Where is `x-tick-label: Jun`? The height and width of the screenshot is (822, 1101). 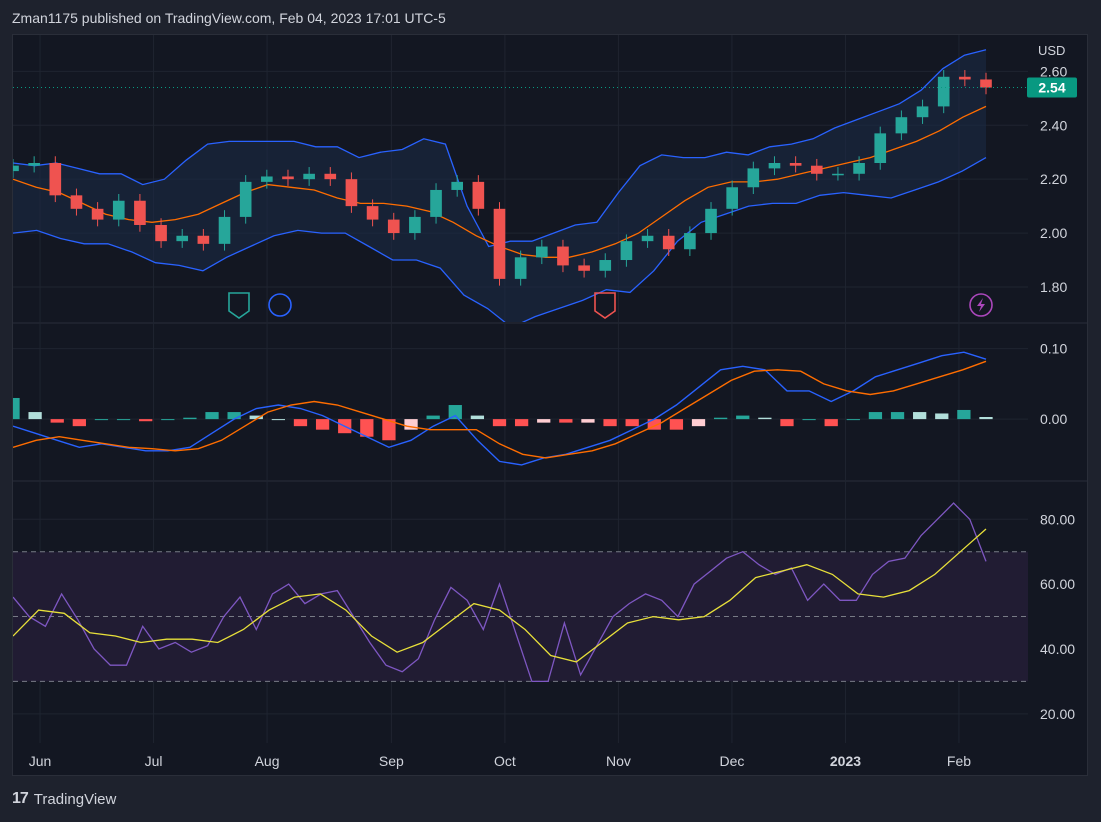 x-tick-label: Jun is located at coordinates (40, 761).